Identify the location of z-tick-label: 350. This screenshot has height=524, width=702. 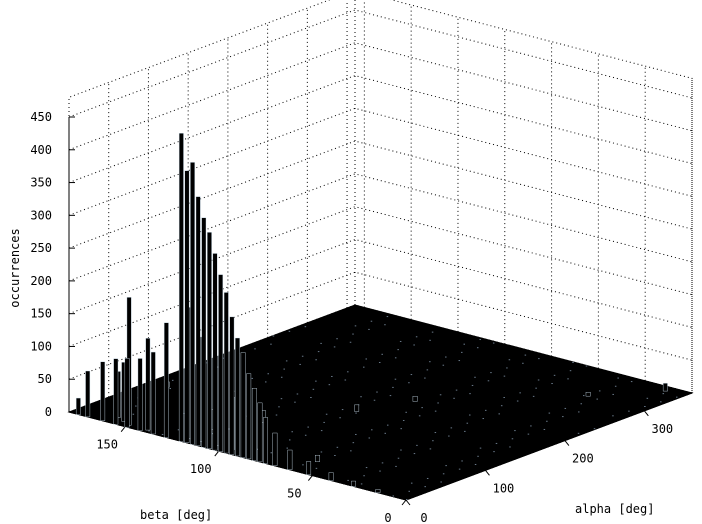
(41, 183).